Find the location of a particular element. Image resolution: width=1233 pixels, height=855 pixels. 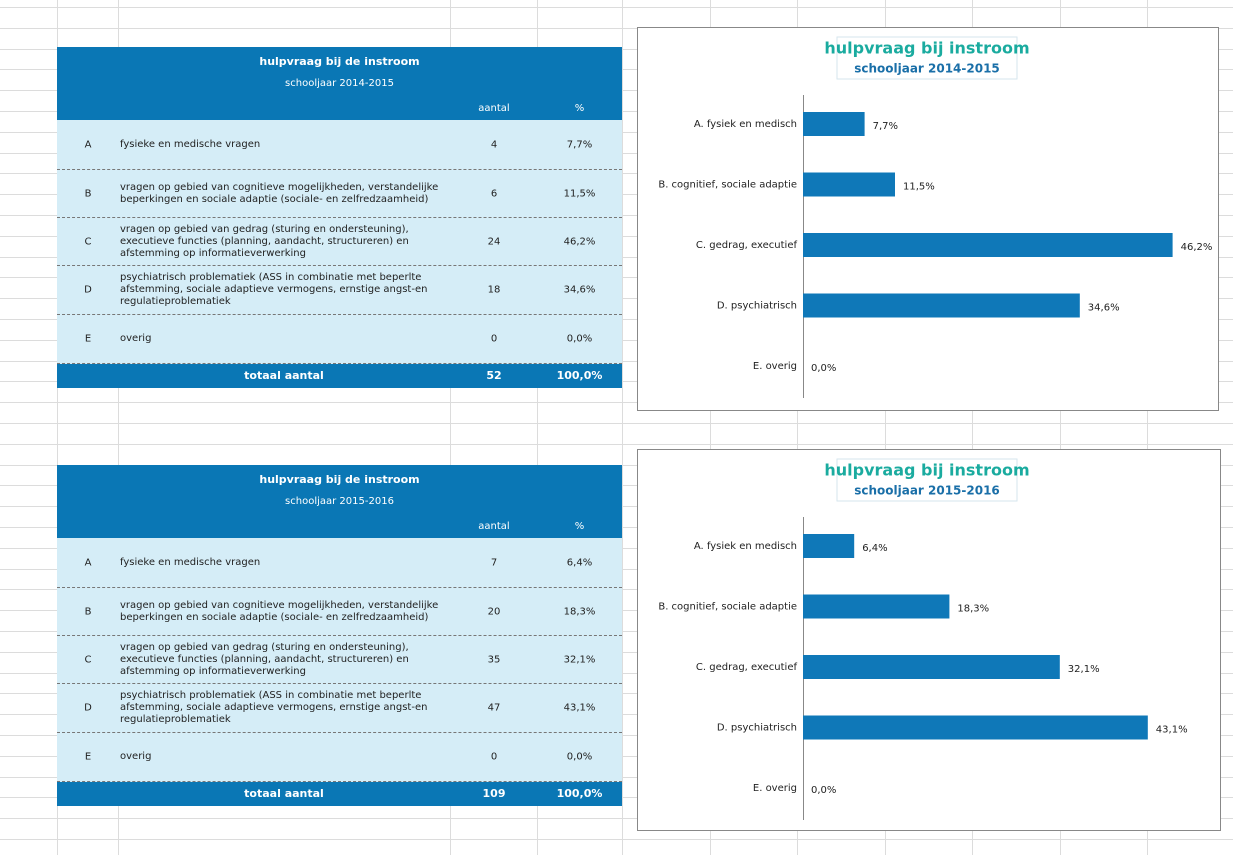

row-percent: 32,1% is located at coordinates (579, 659).